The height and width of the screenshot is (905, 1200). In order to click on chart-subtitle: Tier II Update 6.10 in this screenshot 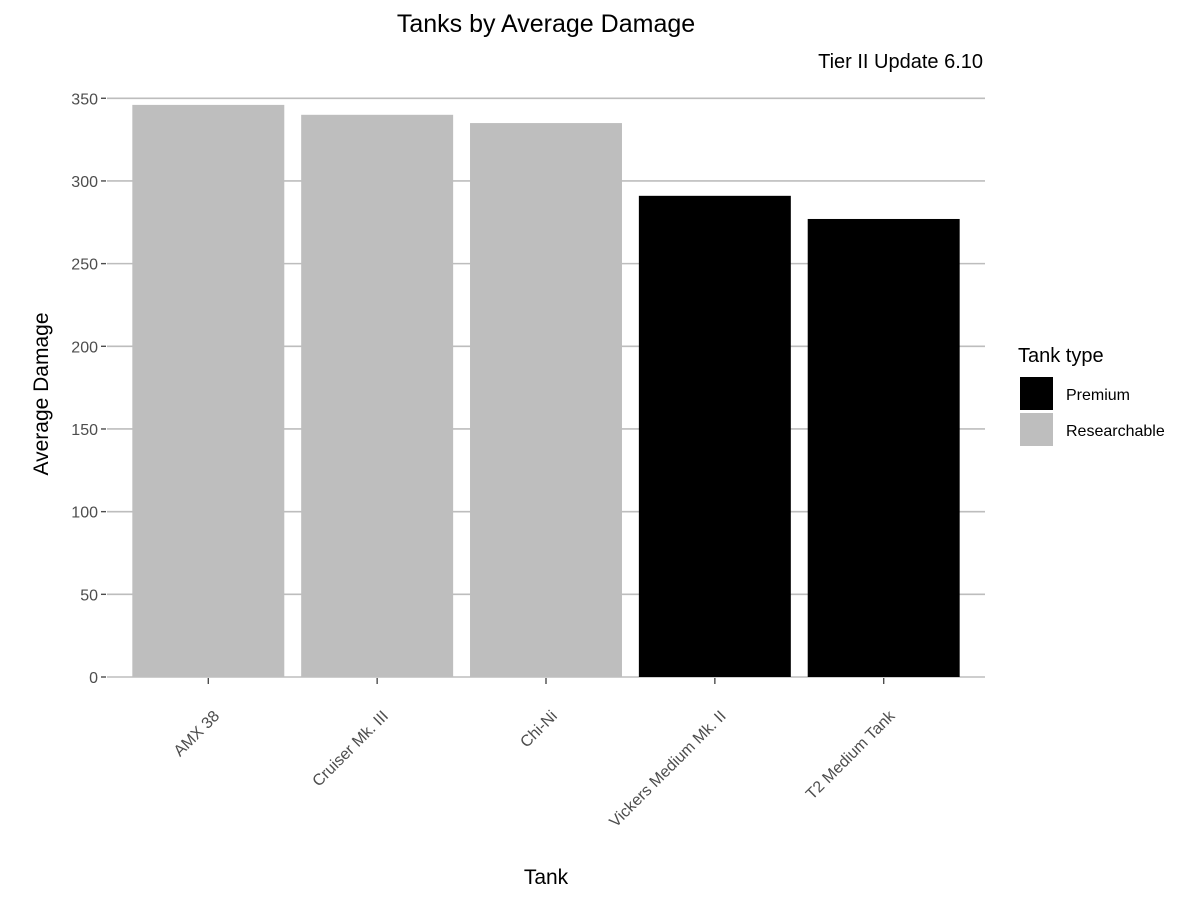, I will do `click(900, 62)`.